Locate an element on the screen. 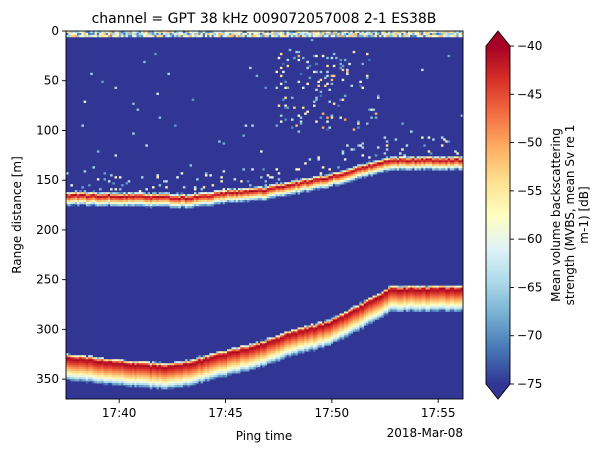  x-tick-label: 17:45 is located at coordinates (225, 413).